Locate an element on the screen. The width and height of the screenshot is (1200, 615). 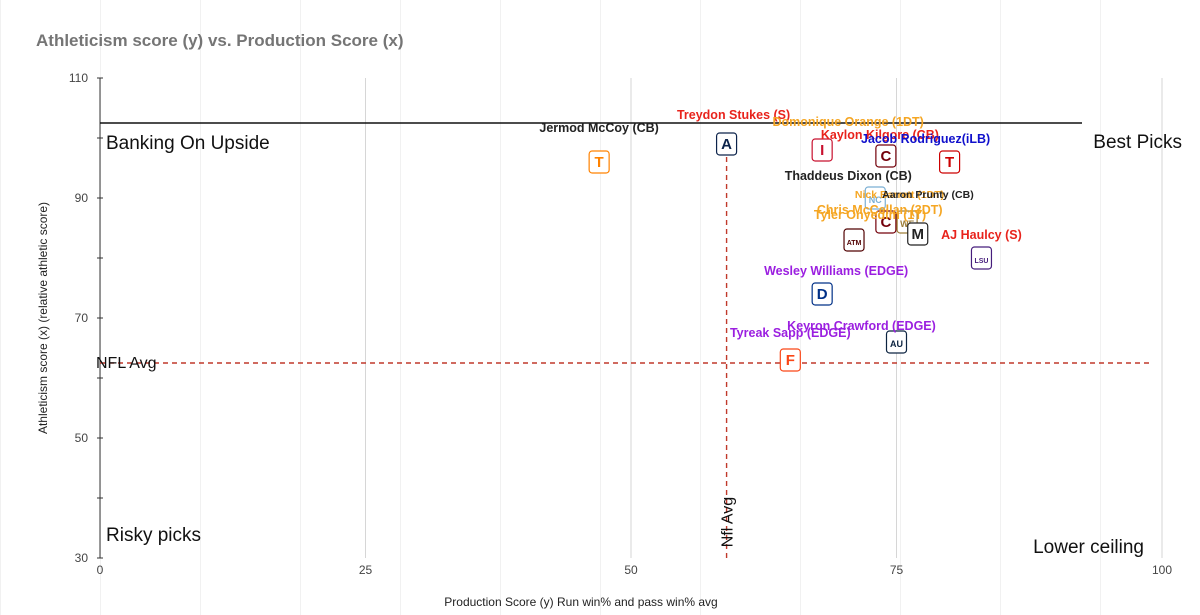
scatter-point-logo: ATM is located at coordinates (854, 240).